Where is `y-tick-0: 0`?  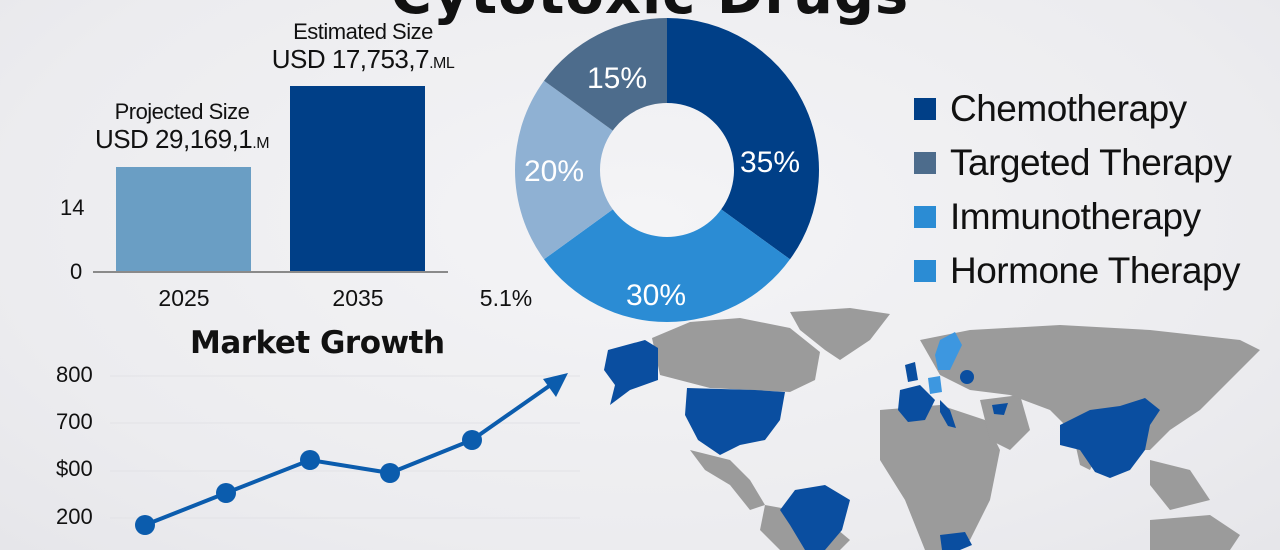 y-tick-0: 0 is located at coordinates (76, 271).